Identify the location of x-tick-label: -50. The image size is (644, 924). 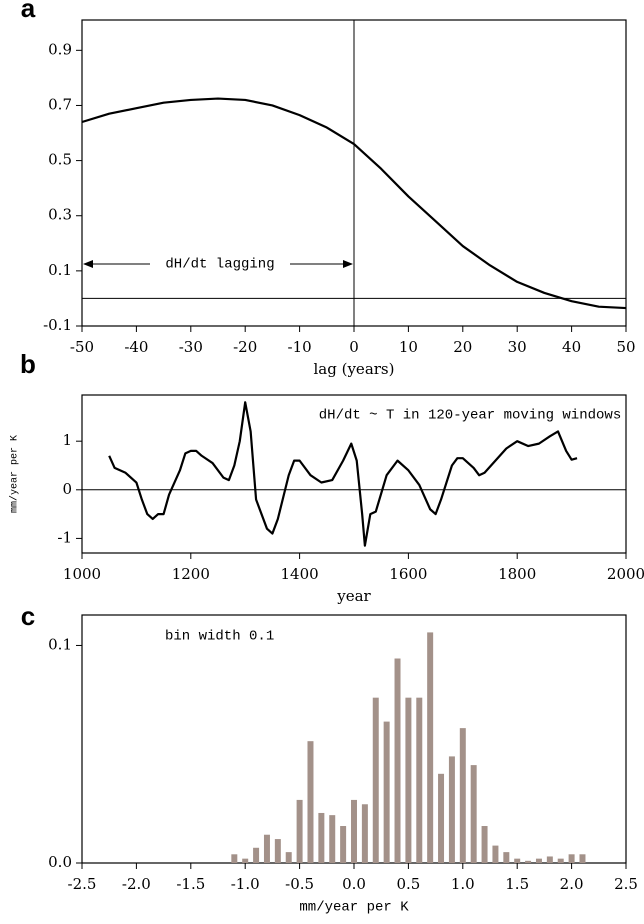
(82, 347).